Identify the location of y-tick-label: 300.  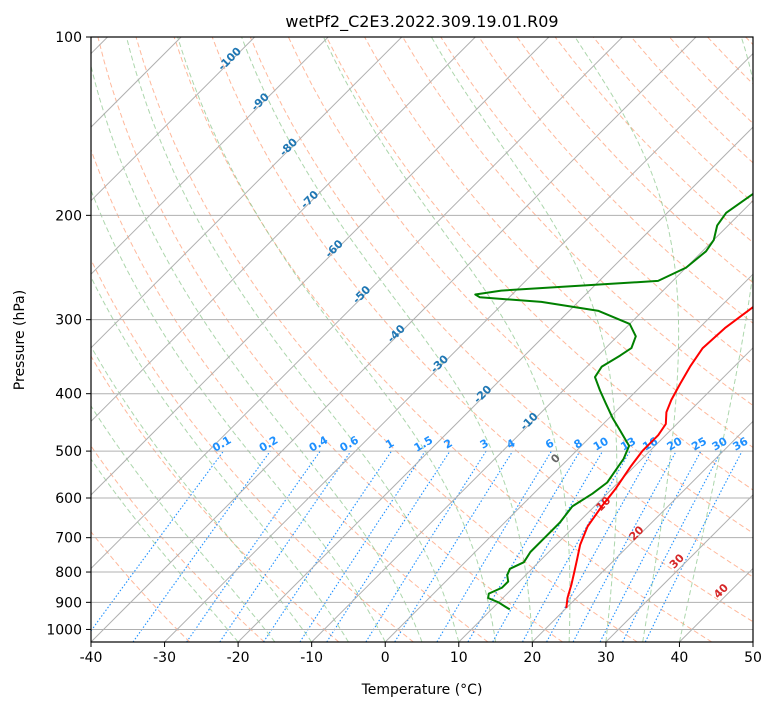
(68, 321).